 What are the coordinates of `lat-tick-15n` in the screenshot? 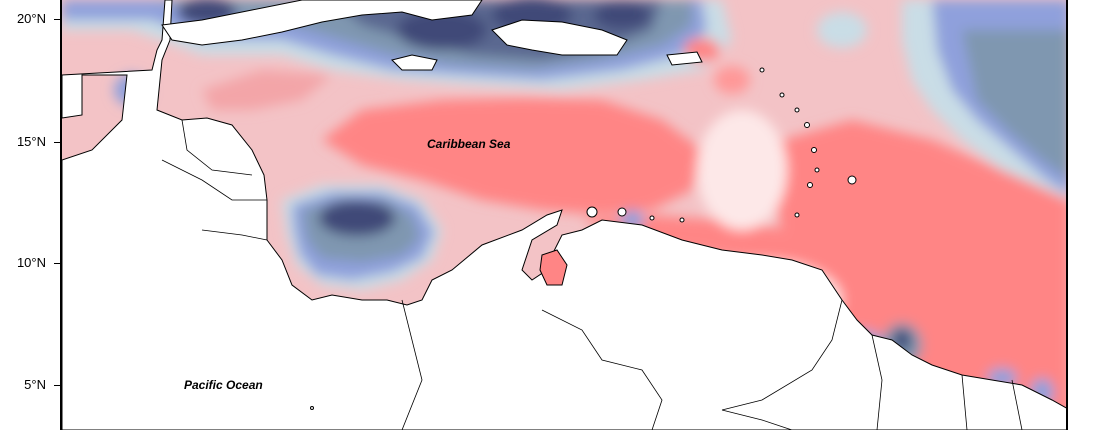 It's located at (57, 142).